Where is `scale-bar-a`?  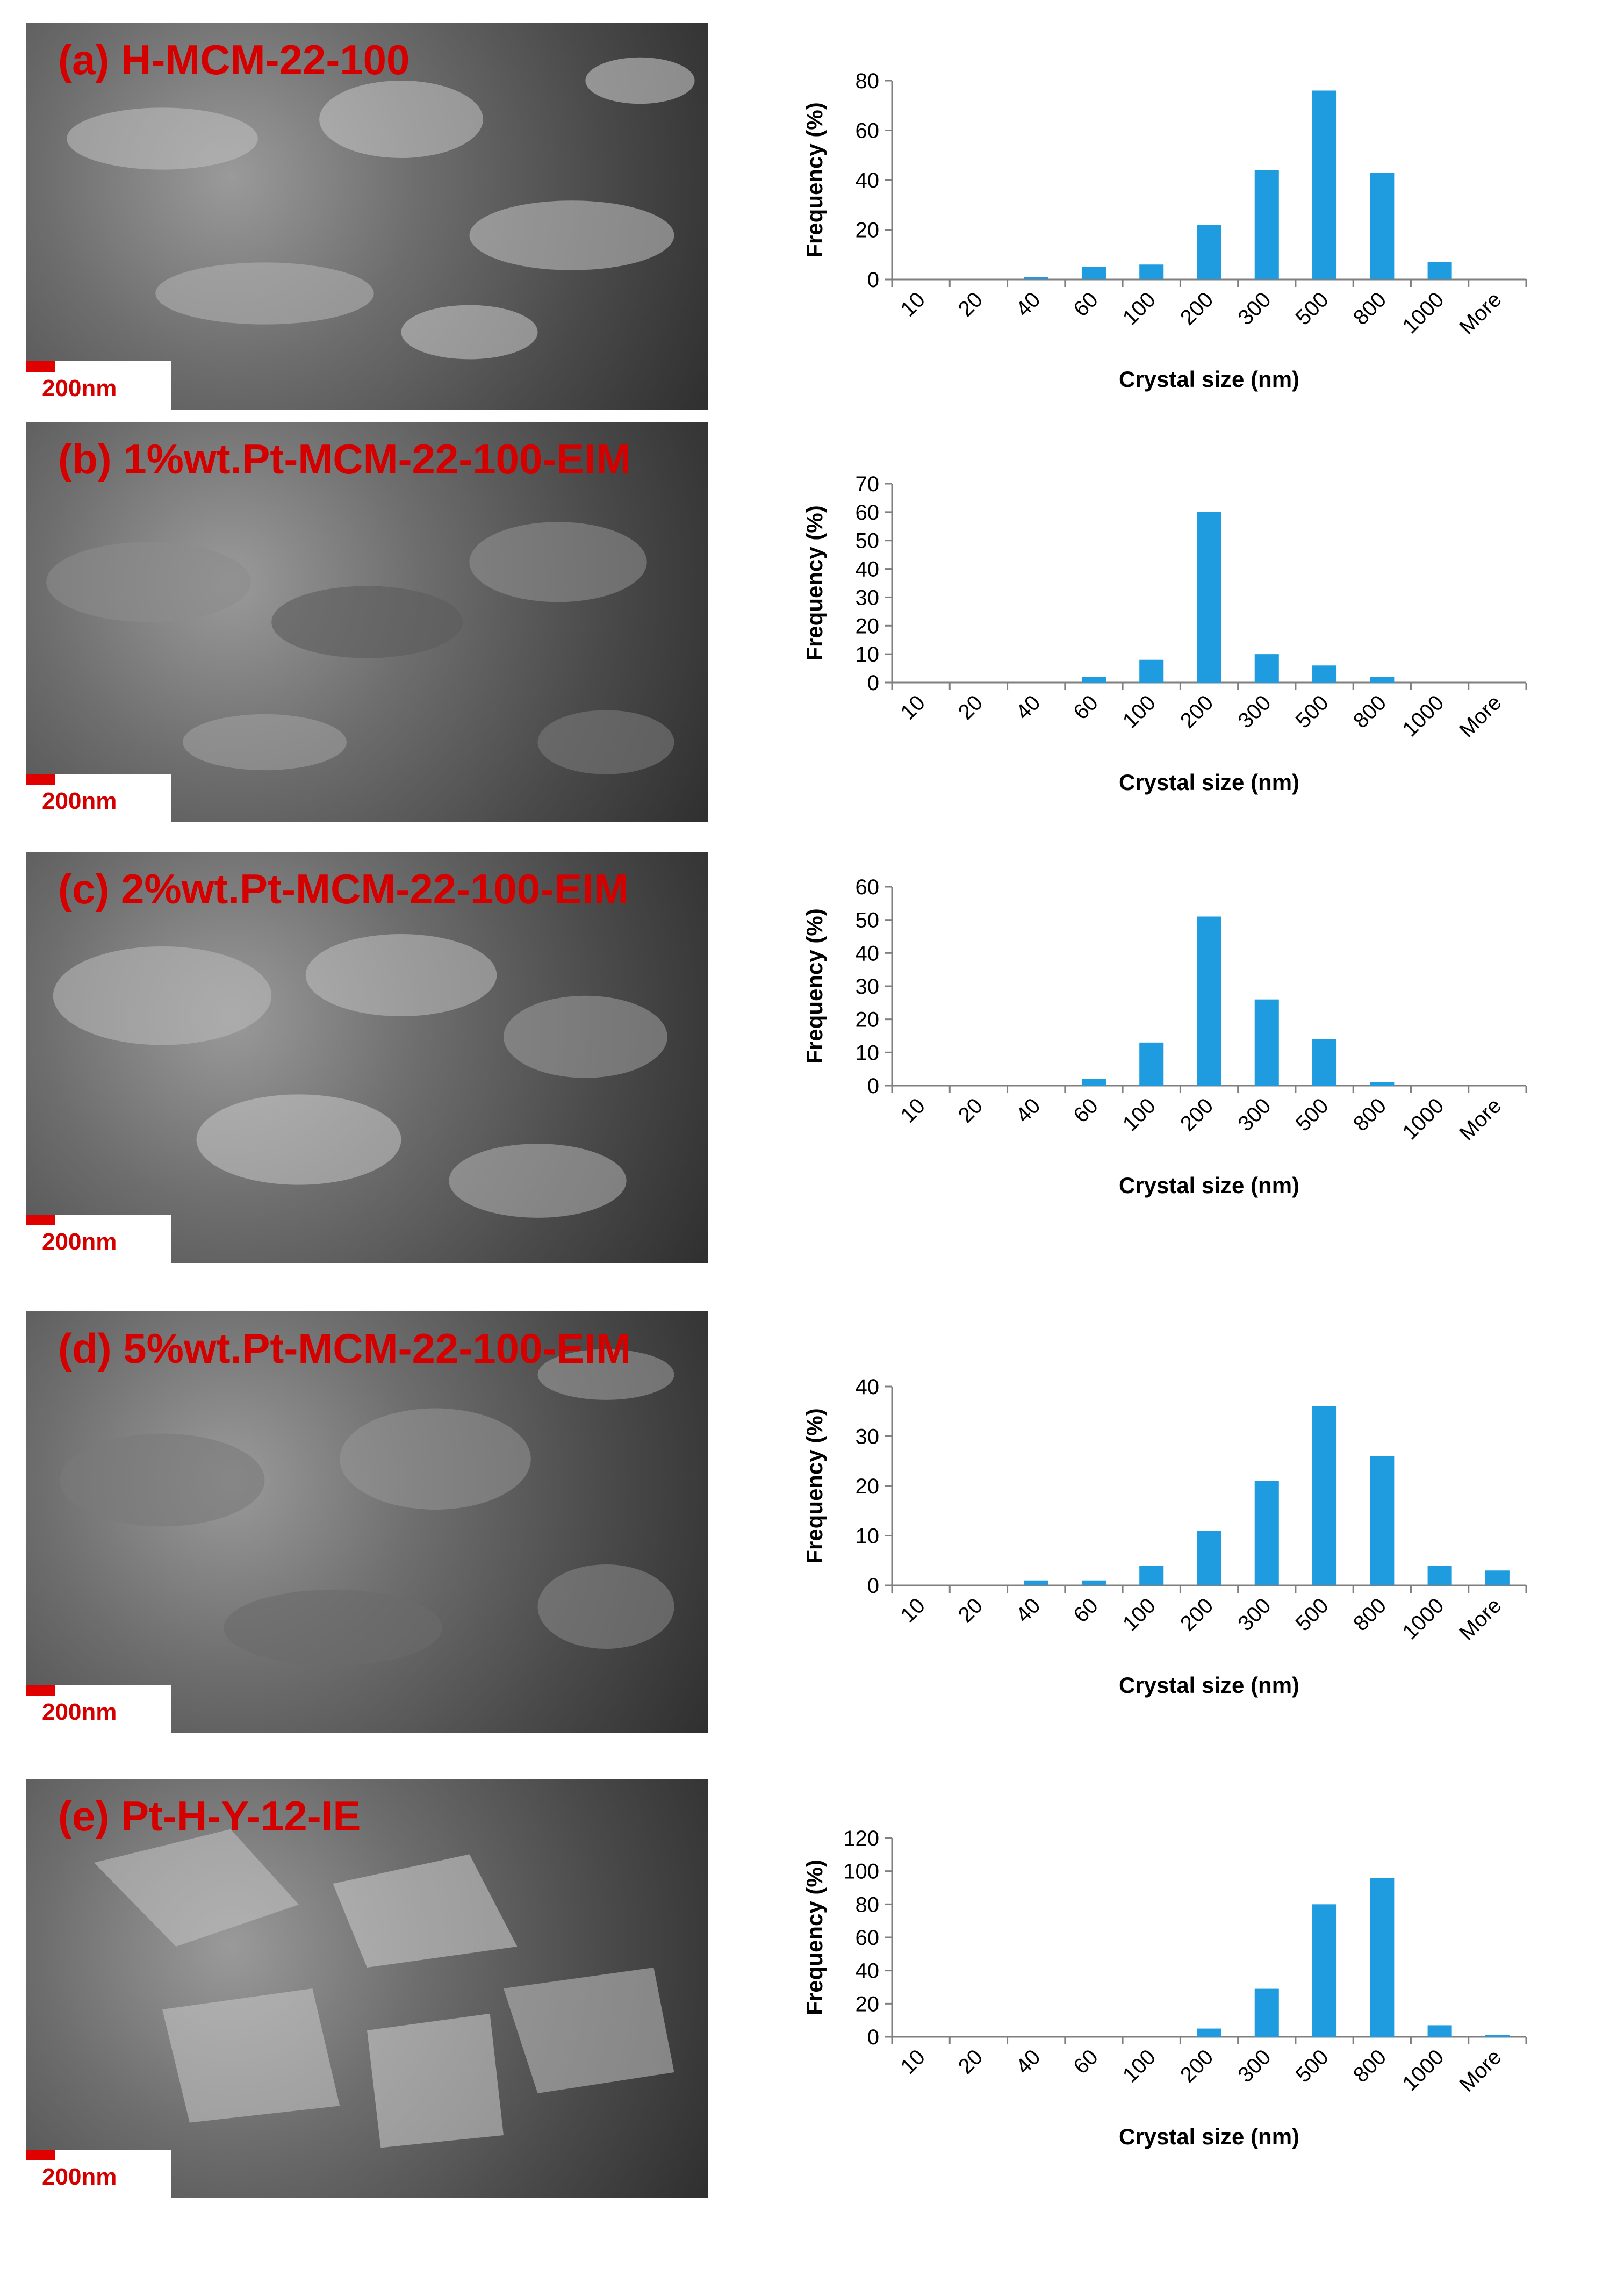 scale-bar-a is located at coordinates (40, 366).